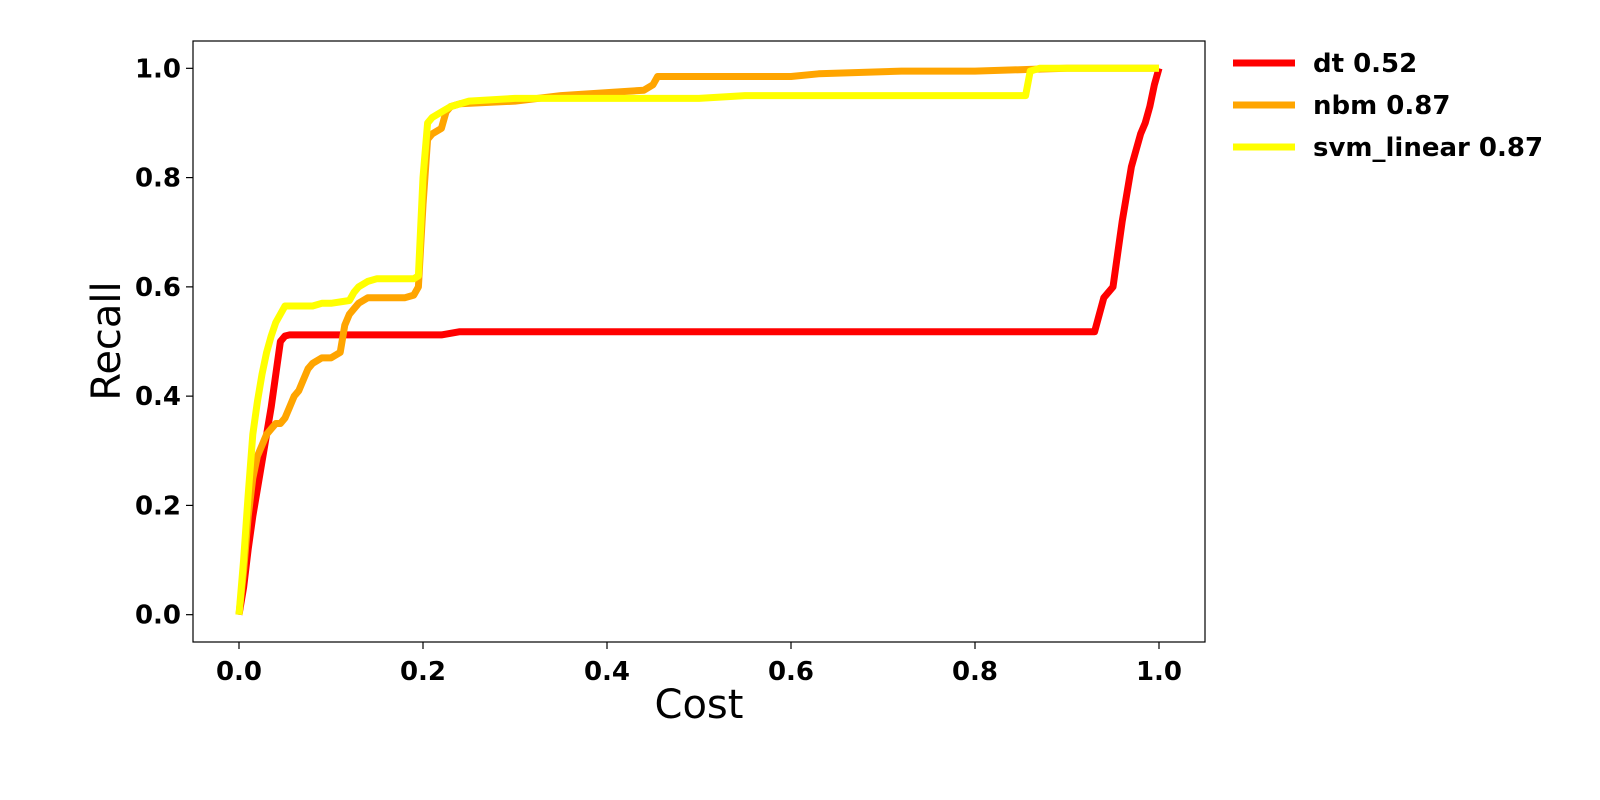  Describe the element at coordinates (791, 672) in the screenshot. I see `x-tick-label: 0.6` at that location.